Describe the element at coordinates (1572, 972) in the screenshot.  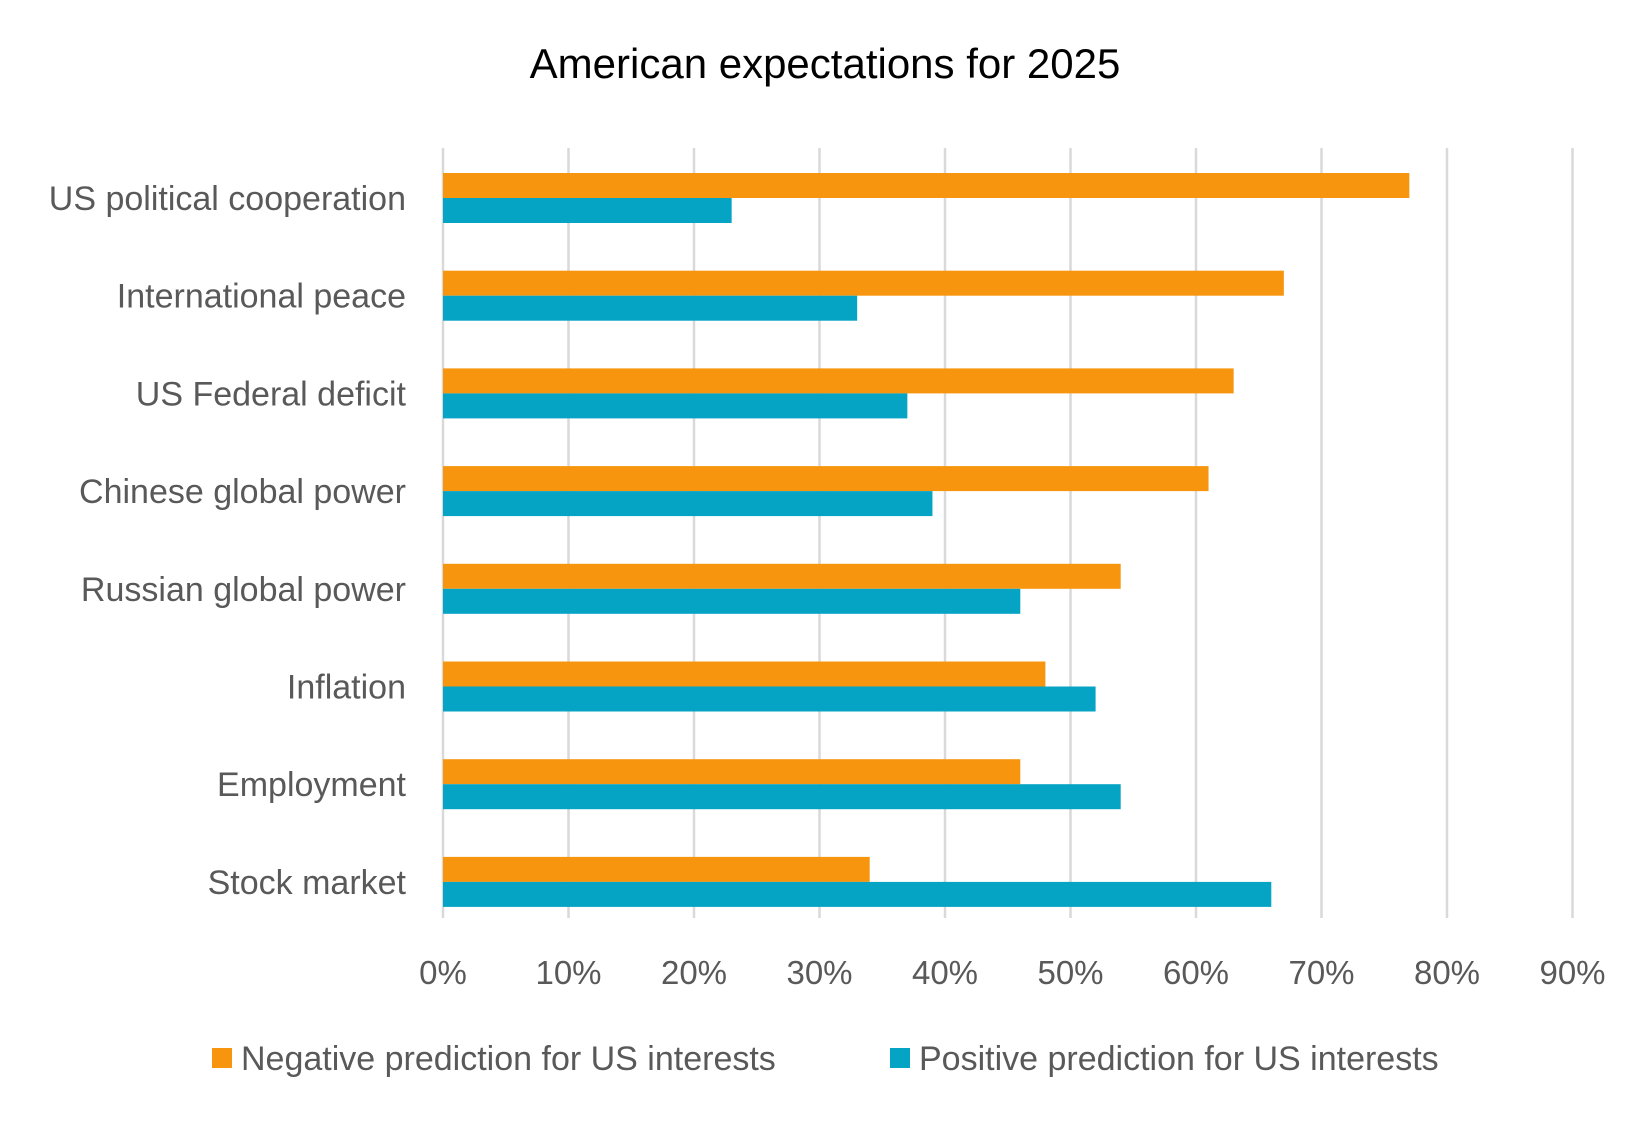
I see `x-tick-label: 90%` at that location.